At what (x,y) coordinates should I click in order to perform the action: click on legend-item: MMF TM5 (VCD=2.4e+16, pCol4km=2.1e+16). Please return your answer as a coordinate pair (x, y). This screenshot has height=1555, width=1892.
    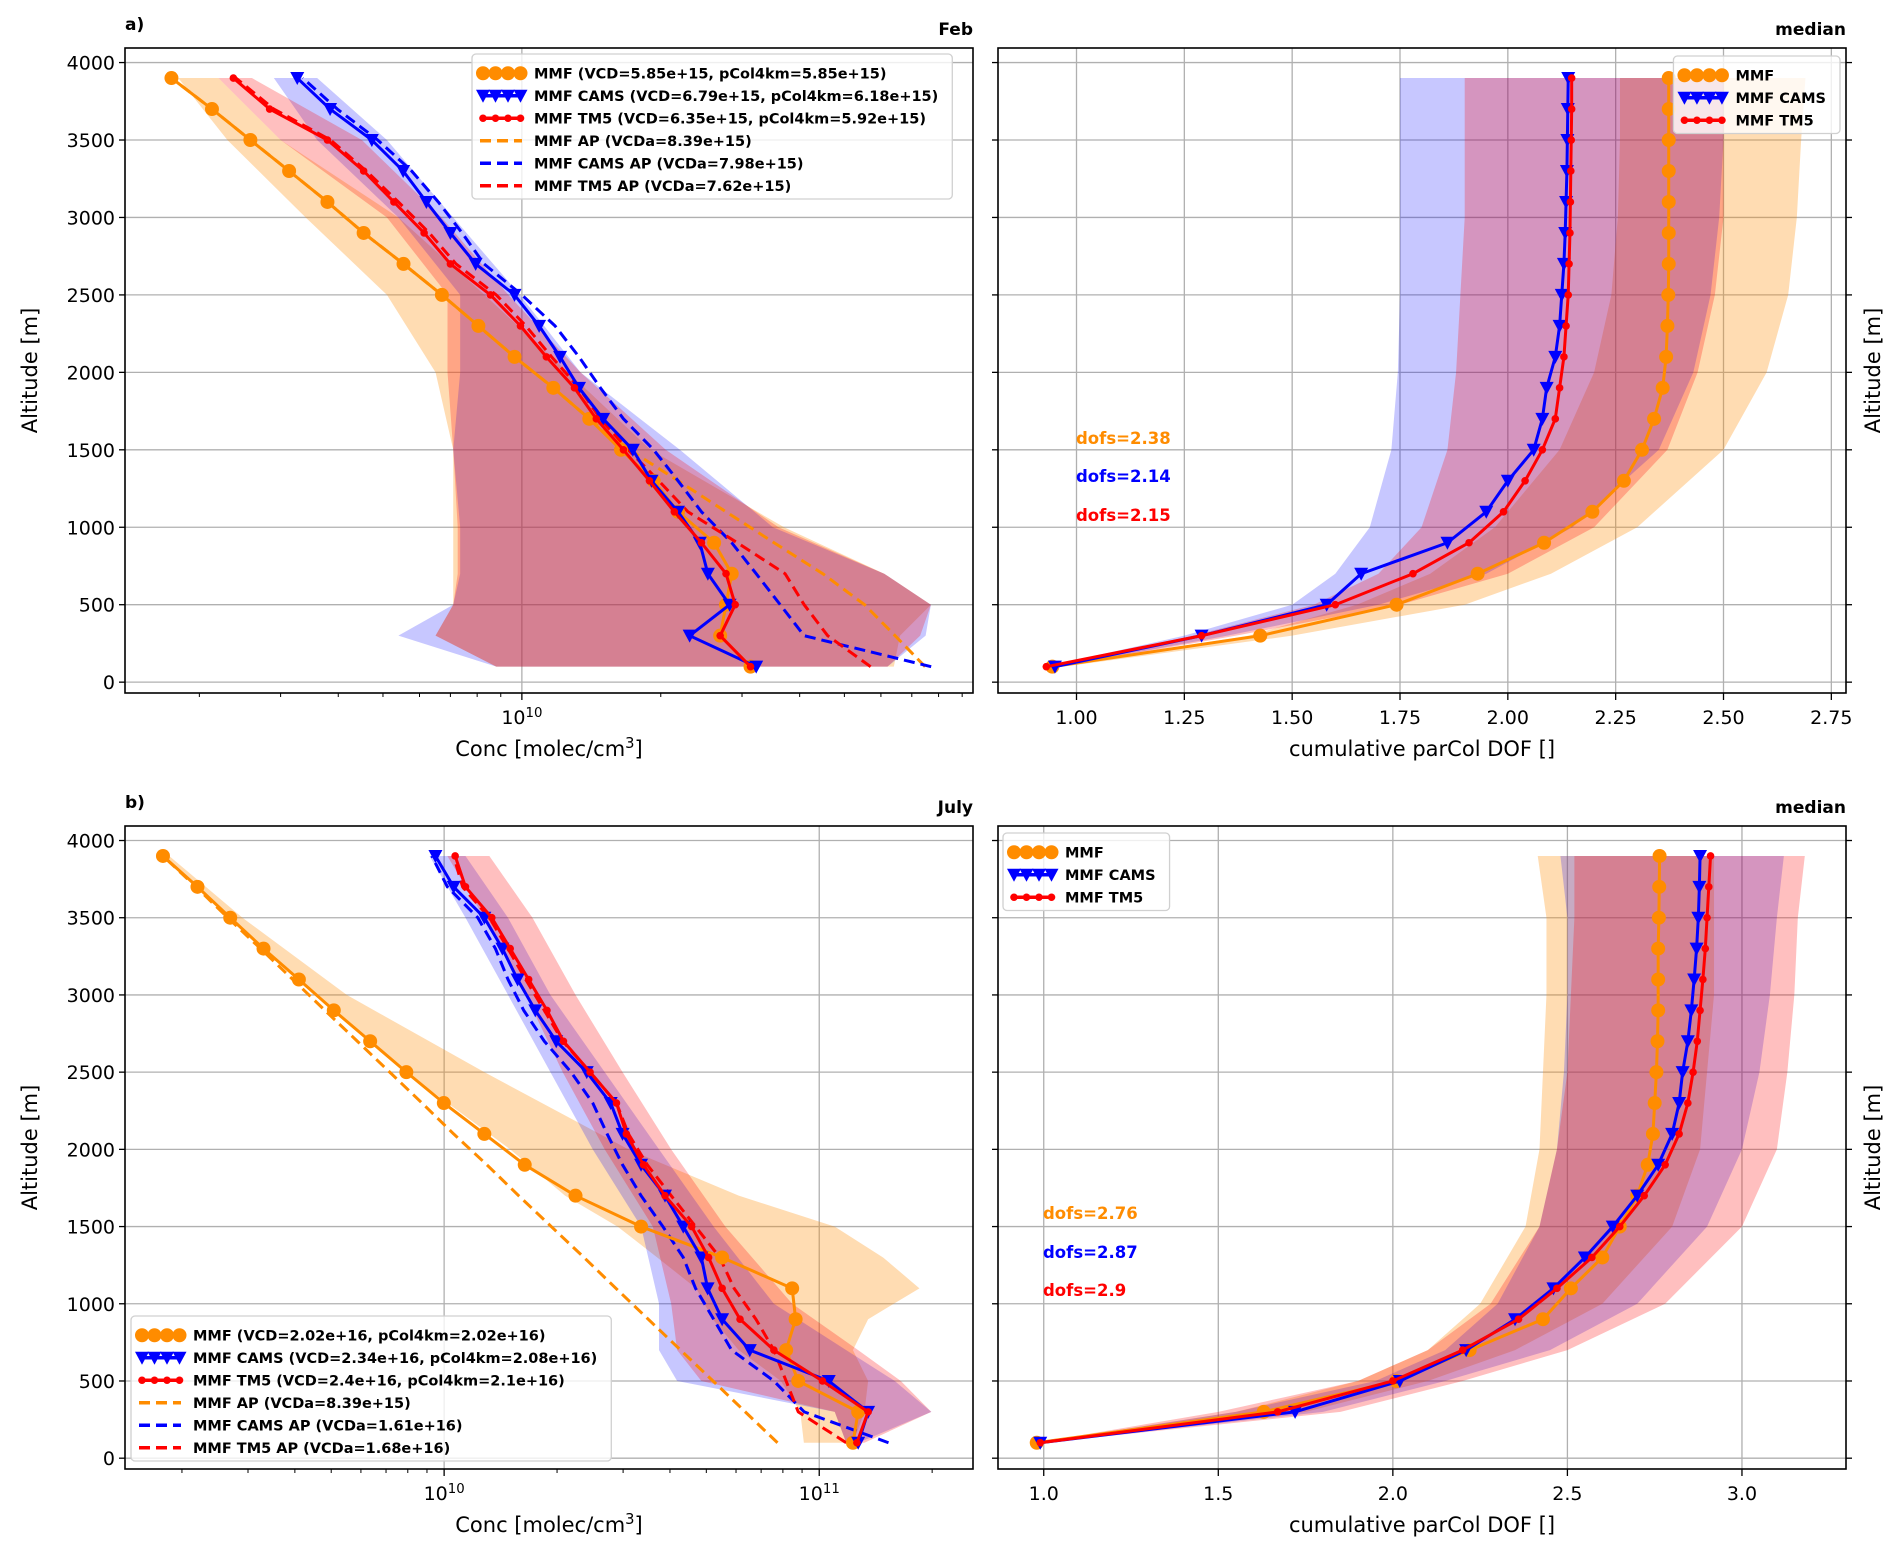
    Looking at the image, I should click on (351, 1381).